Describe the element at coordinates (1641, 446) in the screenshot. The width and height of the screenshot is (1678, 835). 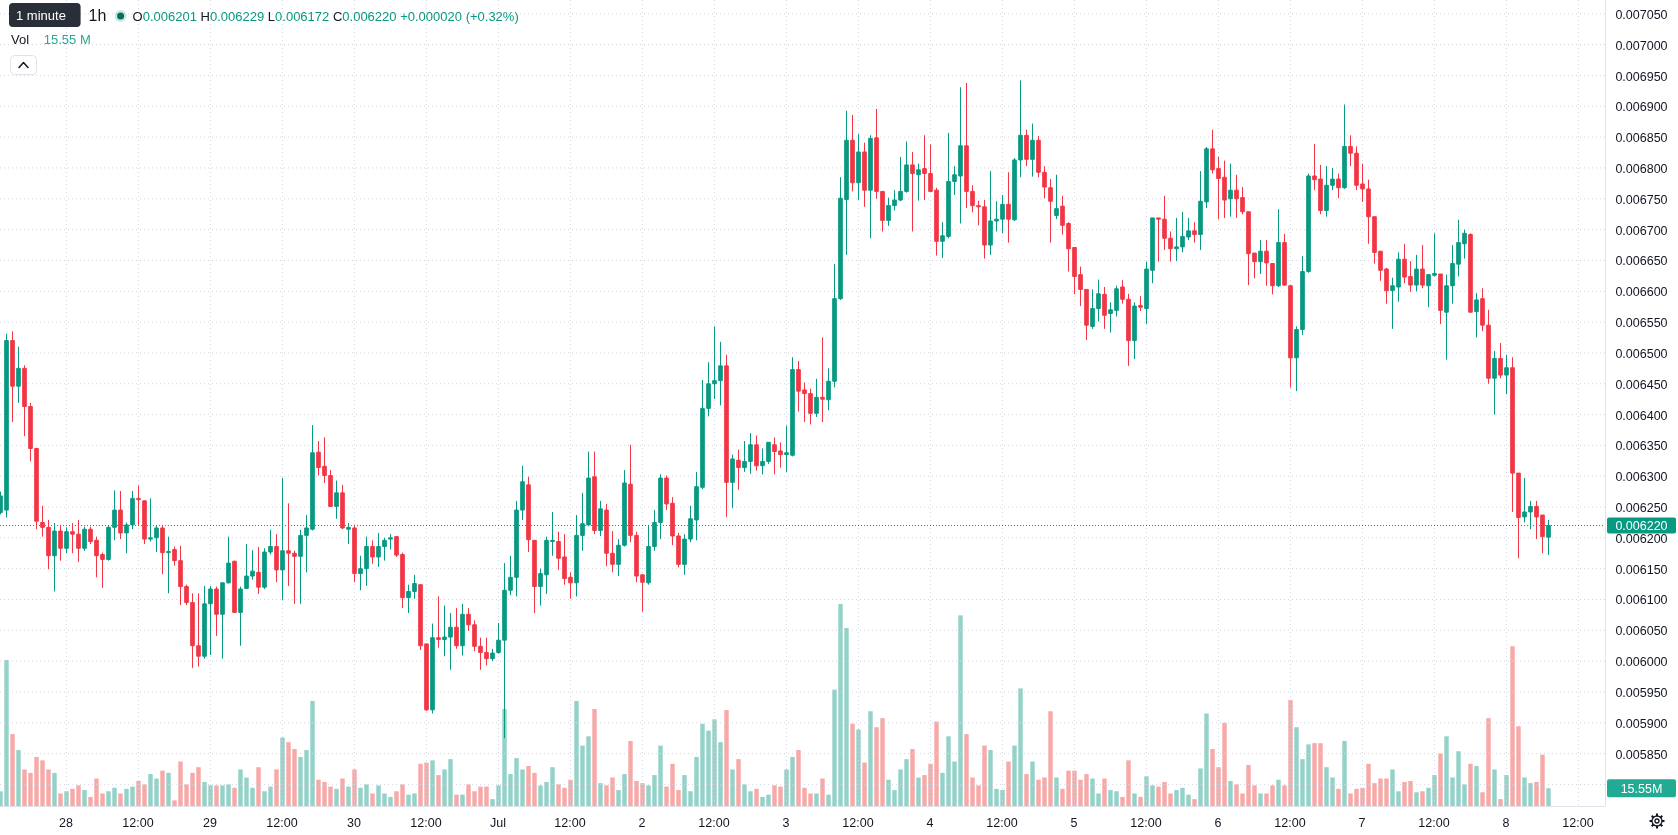
I see `y-tick-label: 0.006350` at that location.